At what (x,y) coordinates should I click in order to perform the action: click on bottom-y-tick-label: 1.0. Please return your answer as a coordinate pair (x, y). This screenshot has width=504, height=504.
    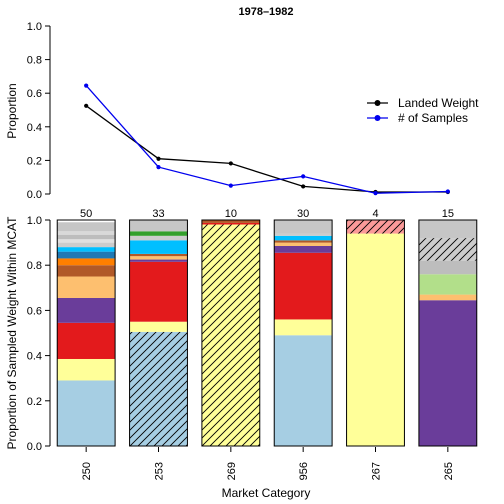
    Looking at the image, I should click on (34, 221).